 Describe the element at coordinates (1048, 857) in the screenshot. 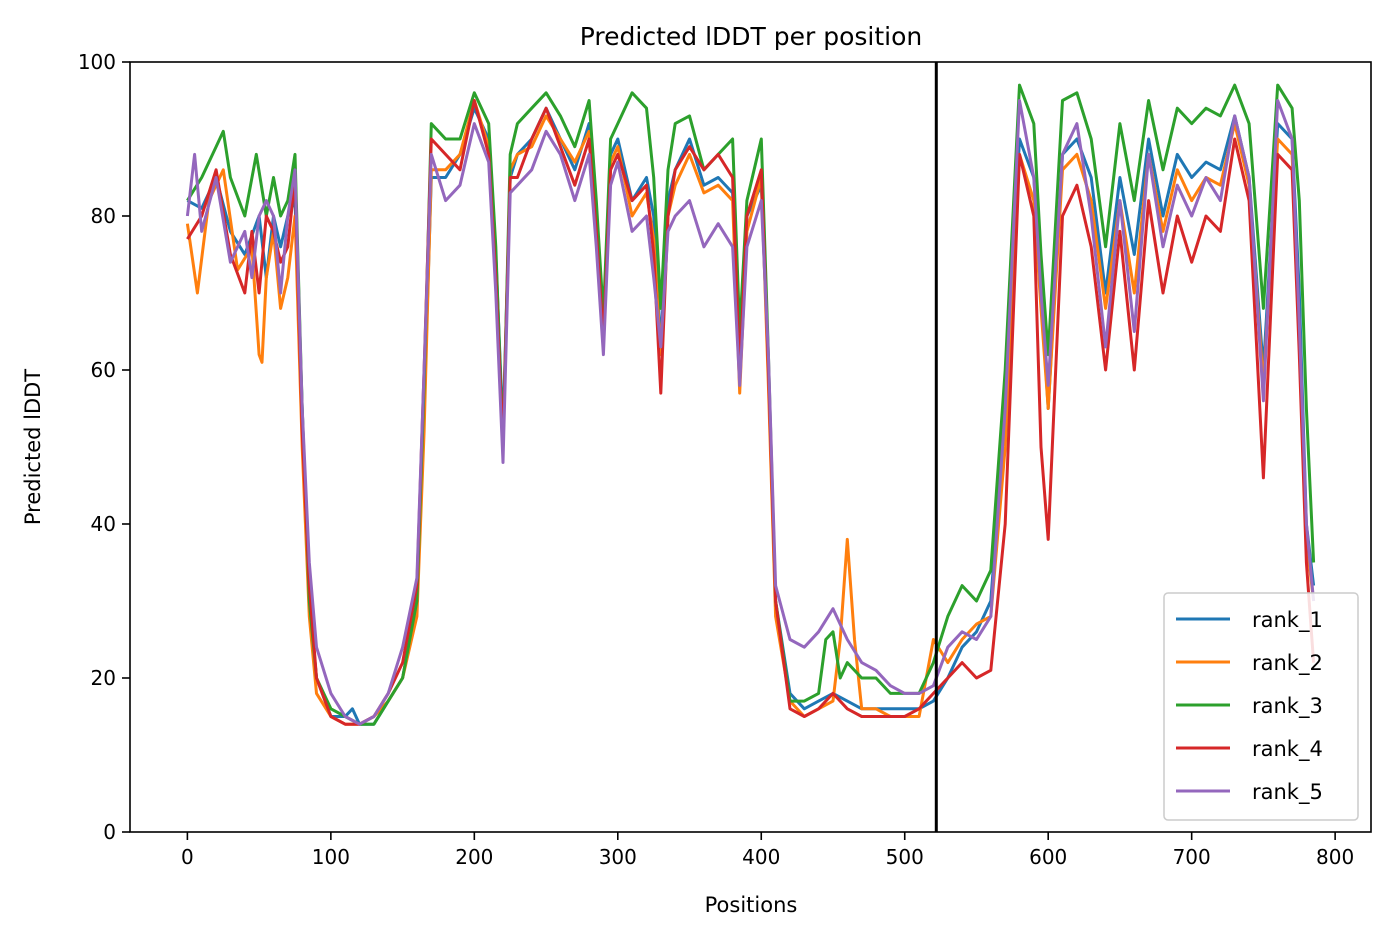

I see `x-tick-label: 600` at that location.